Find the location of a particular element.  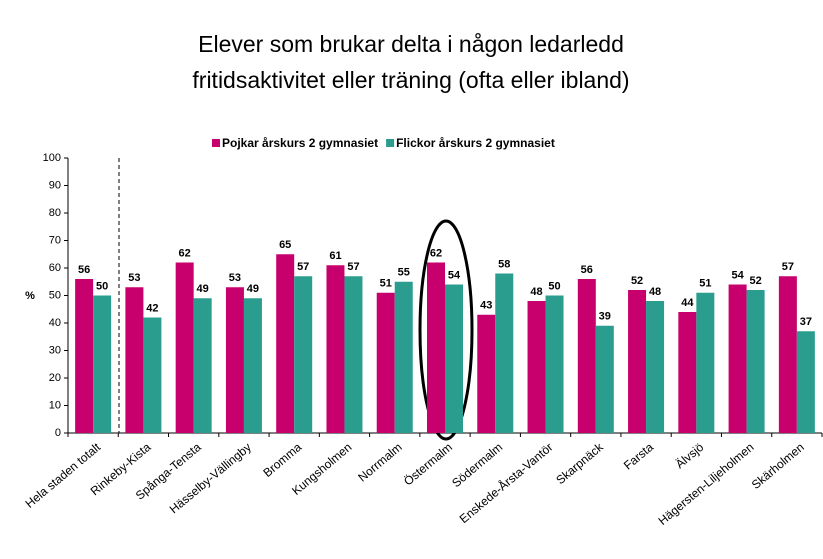

value-label: 44 is located at coordinates (687, 303).